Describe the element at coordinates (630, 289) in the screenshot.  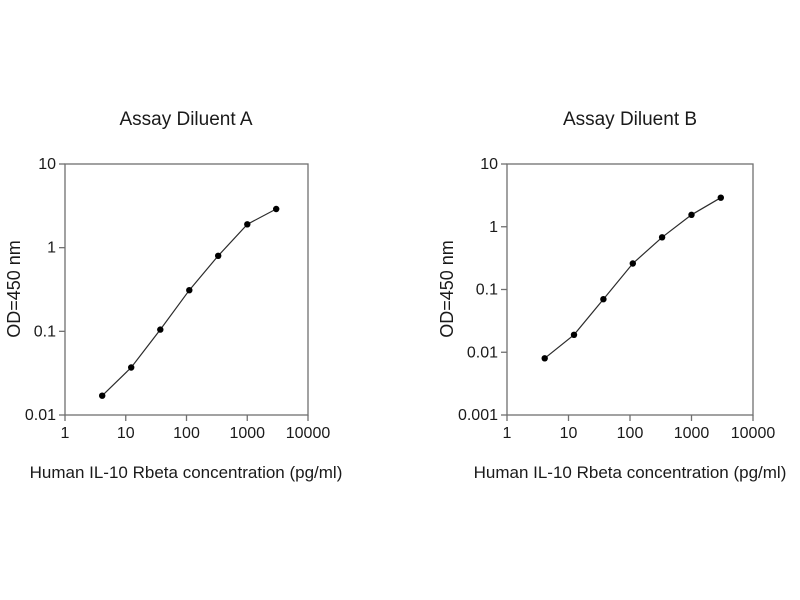
I see `plot-frame` at that location.